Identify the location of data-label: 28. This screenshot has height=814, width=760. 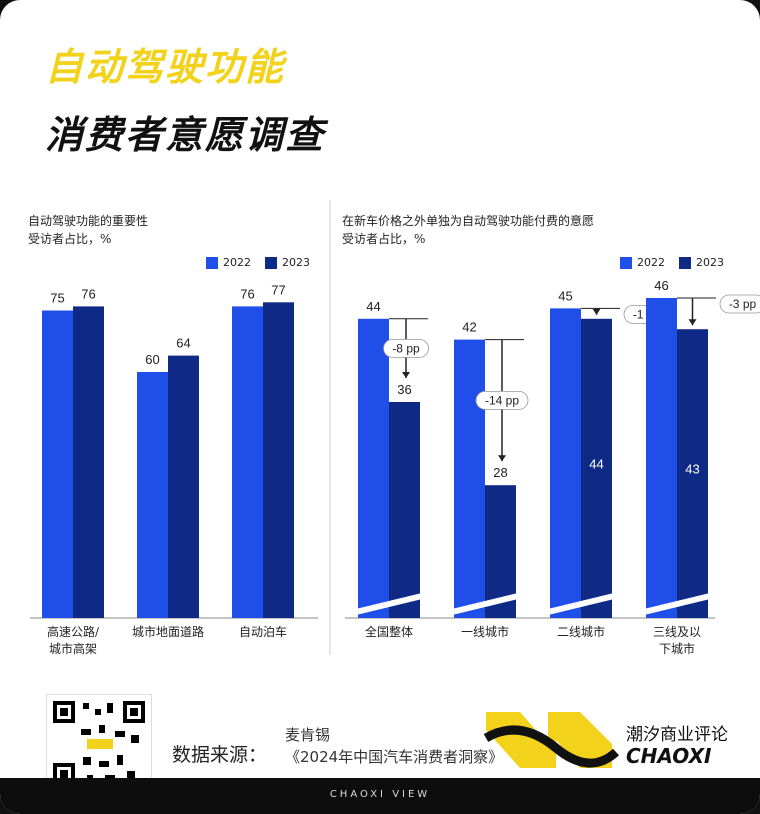
(500, 472).